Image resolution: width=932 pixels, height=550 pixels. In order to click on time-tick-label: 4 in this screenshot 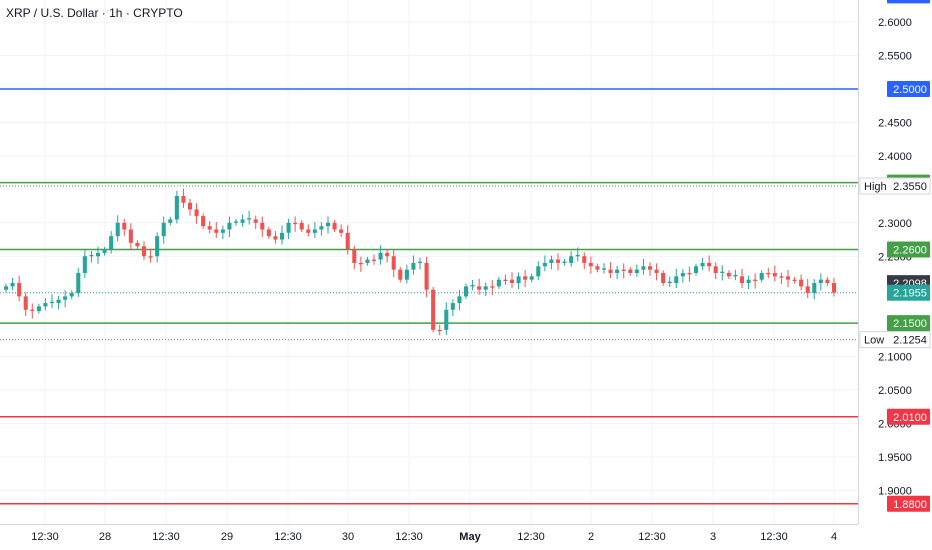, I will do `click(834, 537)`.